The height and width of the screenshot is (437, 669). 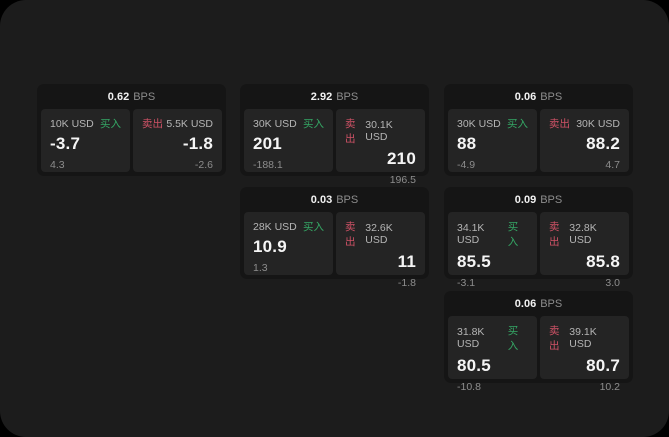 I want to click on sell-price: 85.8, so click(x=603, y=261).